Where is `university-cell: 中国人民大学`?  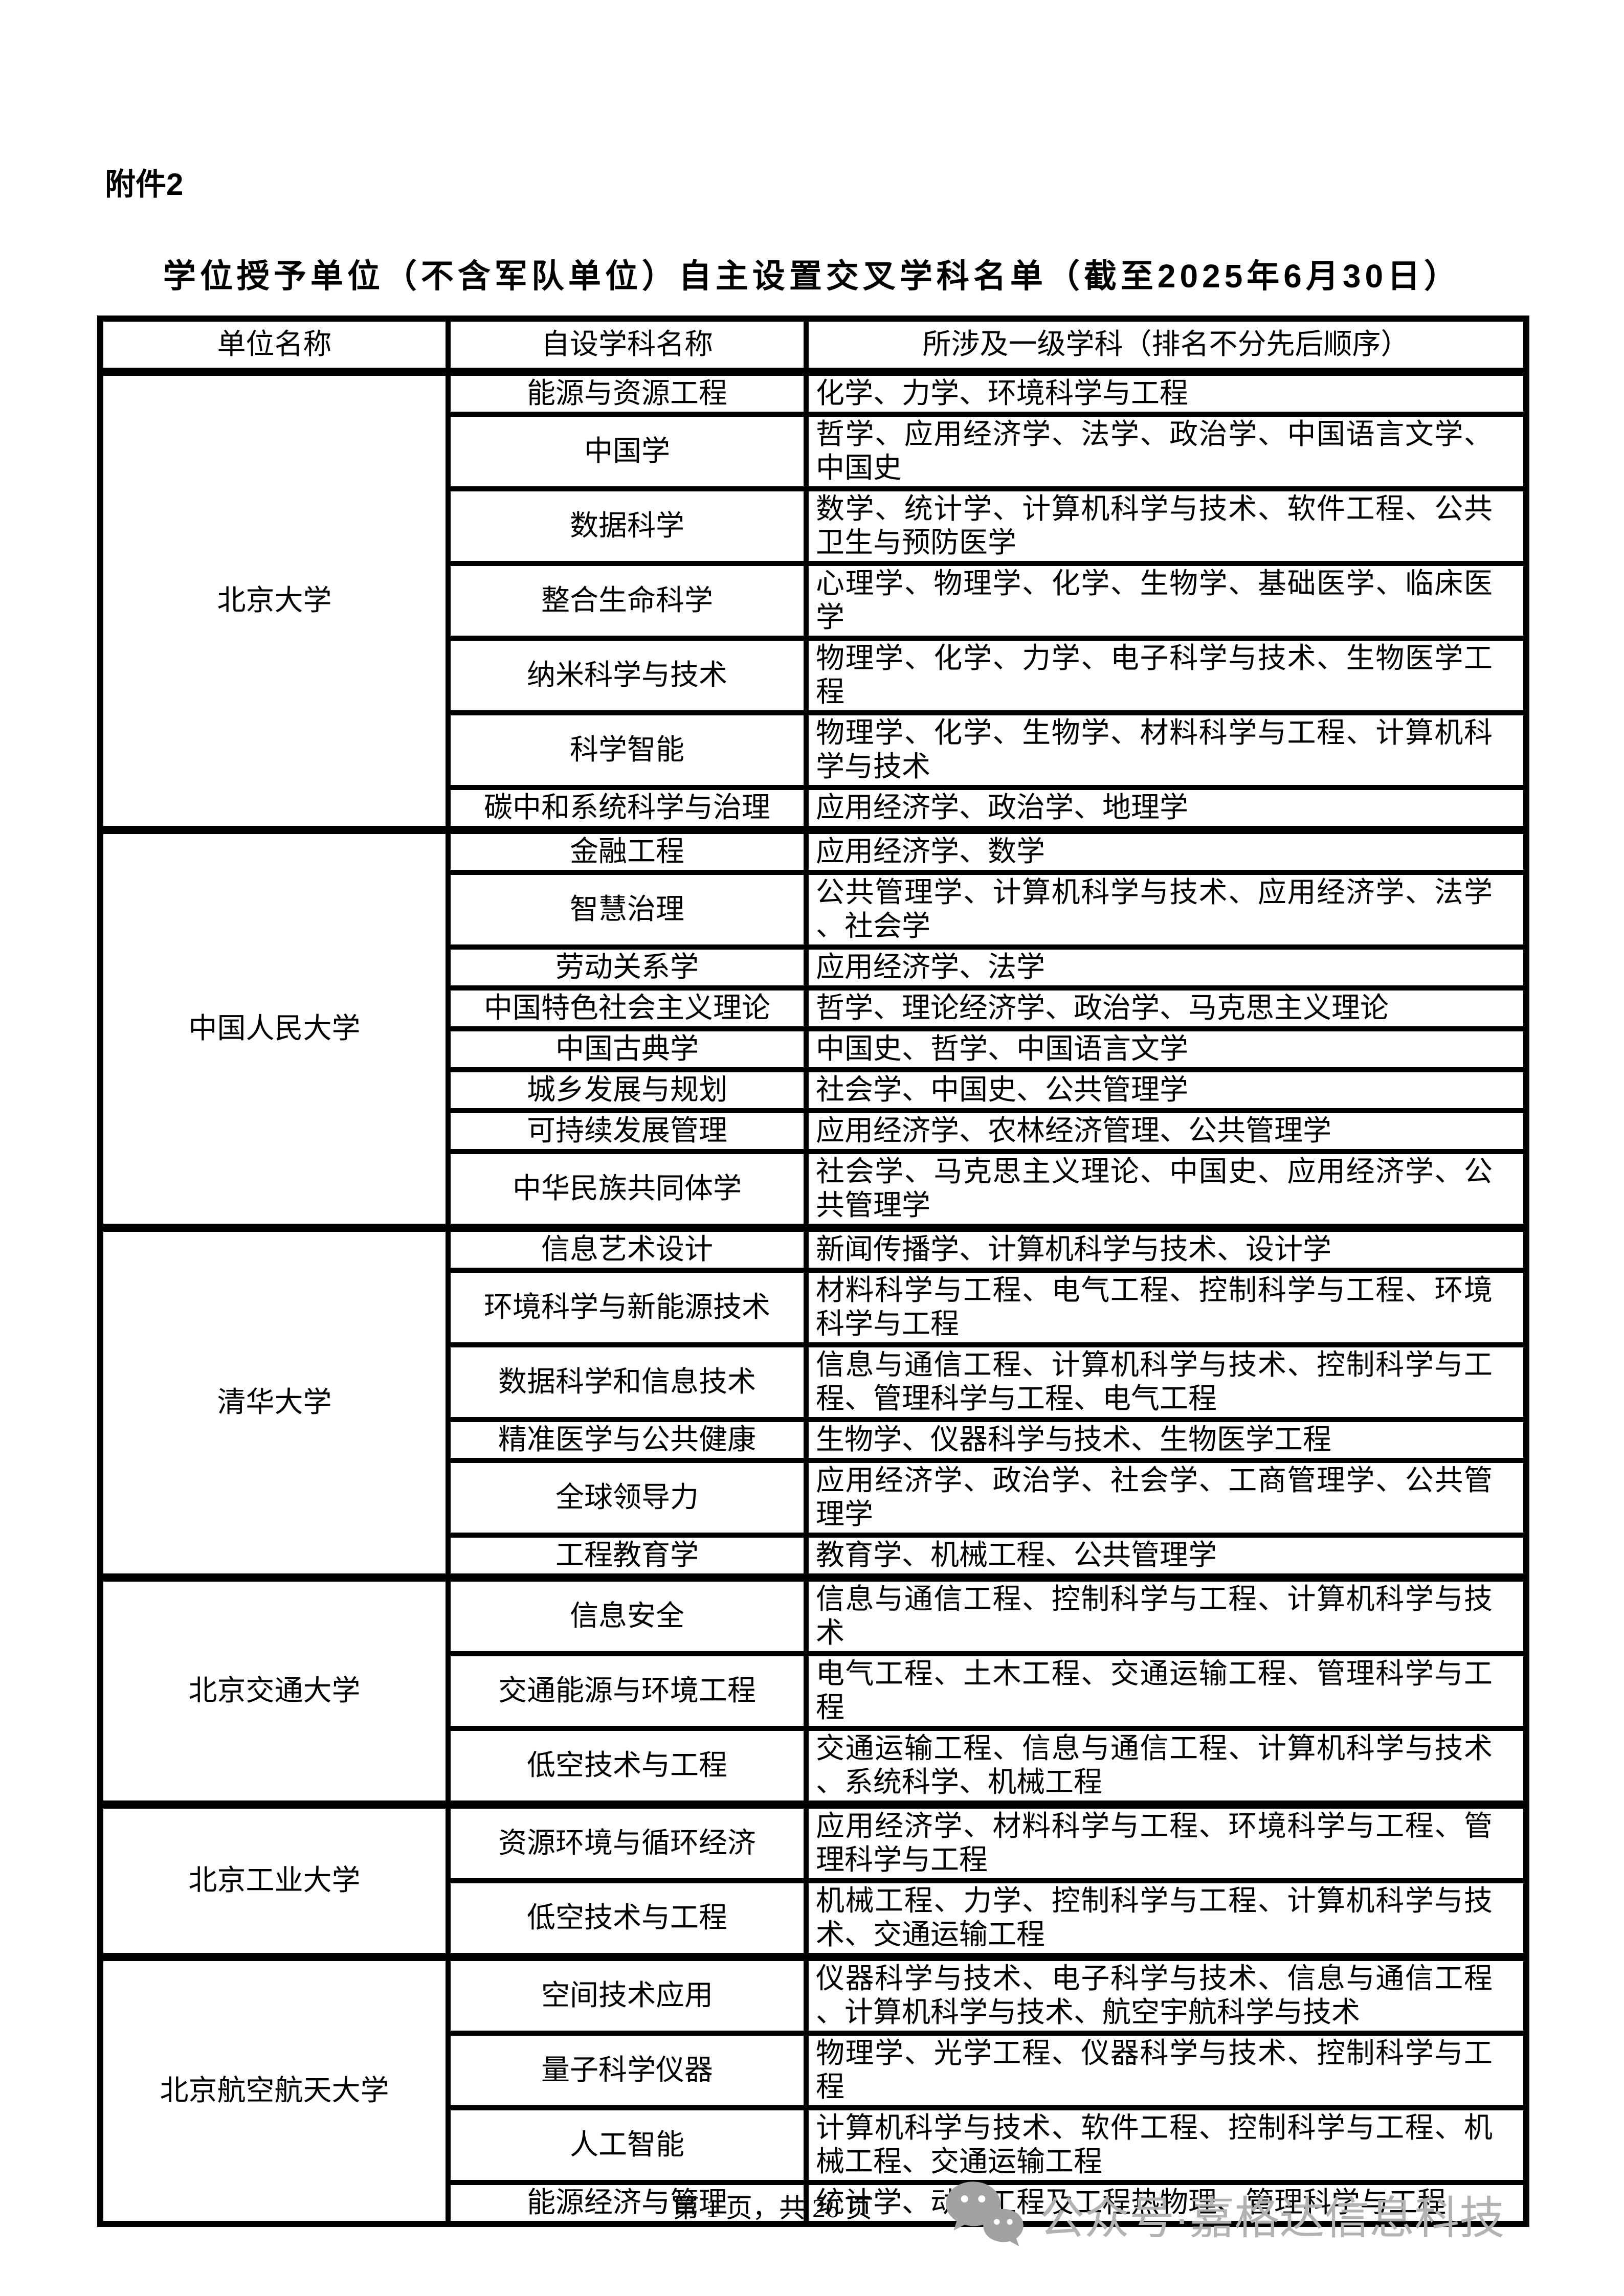 university-cell: 中国人民大学 is located at coordinates (274, 1028).